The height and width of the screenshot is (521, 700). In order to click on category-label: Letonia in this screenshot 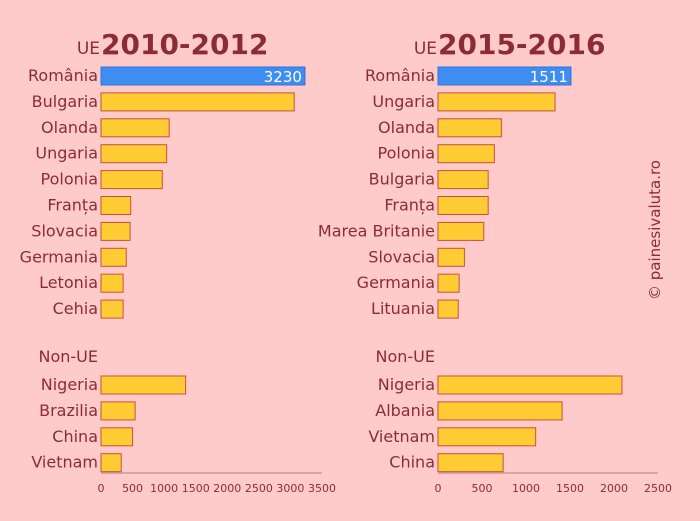, I will do `click(68, 282)`.